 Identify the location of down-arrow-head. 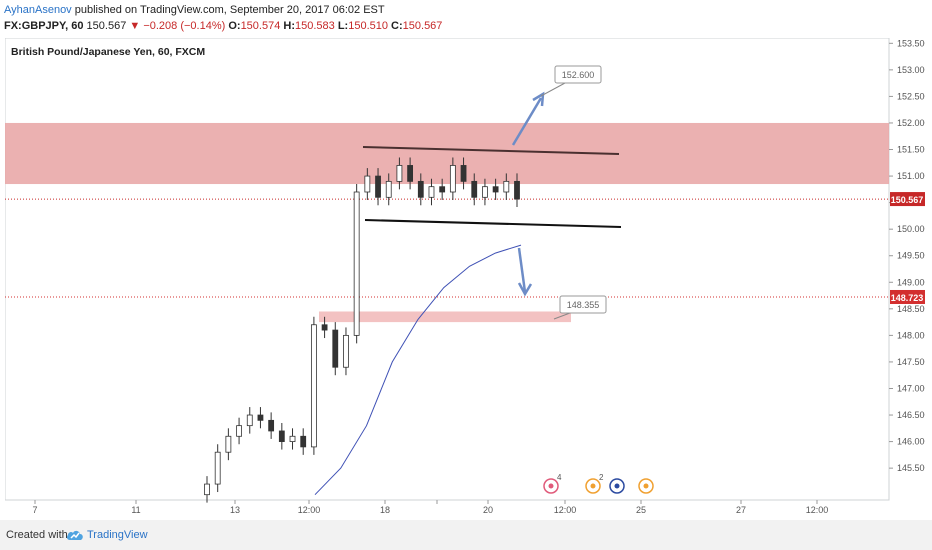
(525, 289).